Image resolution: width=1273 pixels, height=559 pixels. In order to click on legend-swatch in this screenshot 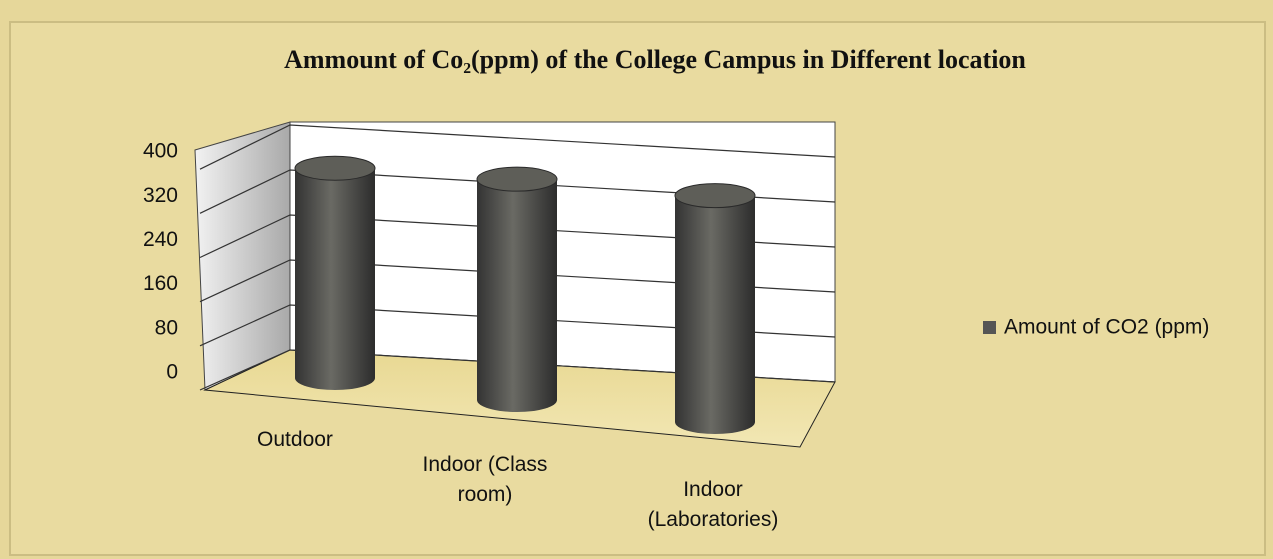, I will do `click(989, 327)`.